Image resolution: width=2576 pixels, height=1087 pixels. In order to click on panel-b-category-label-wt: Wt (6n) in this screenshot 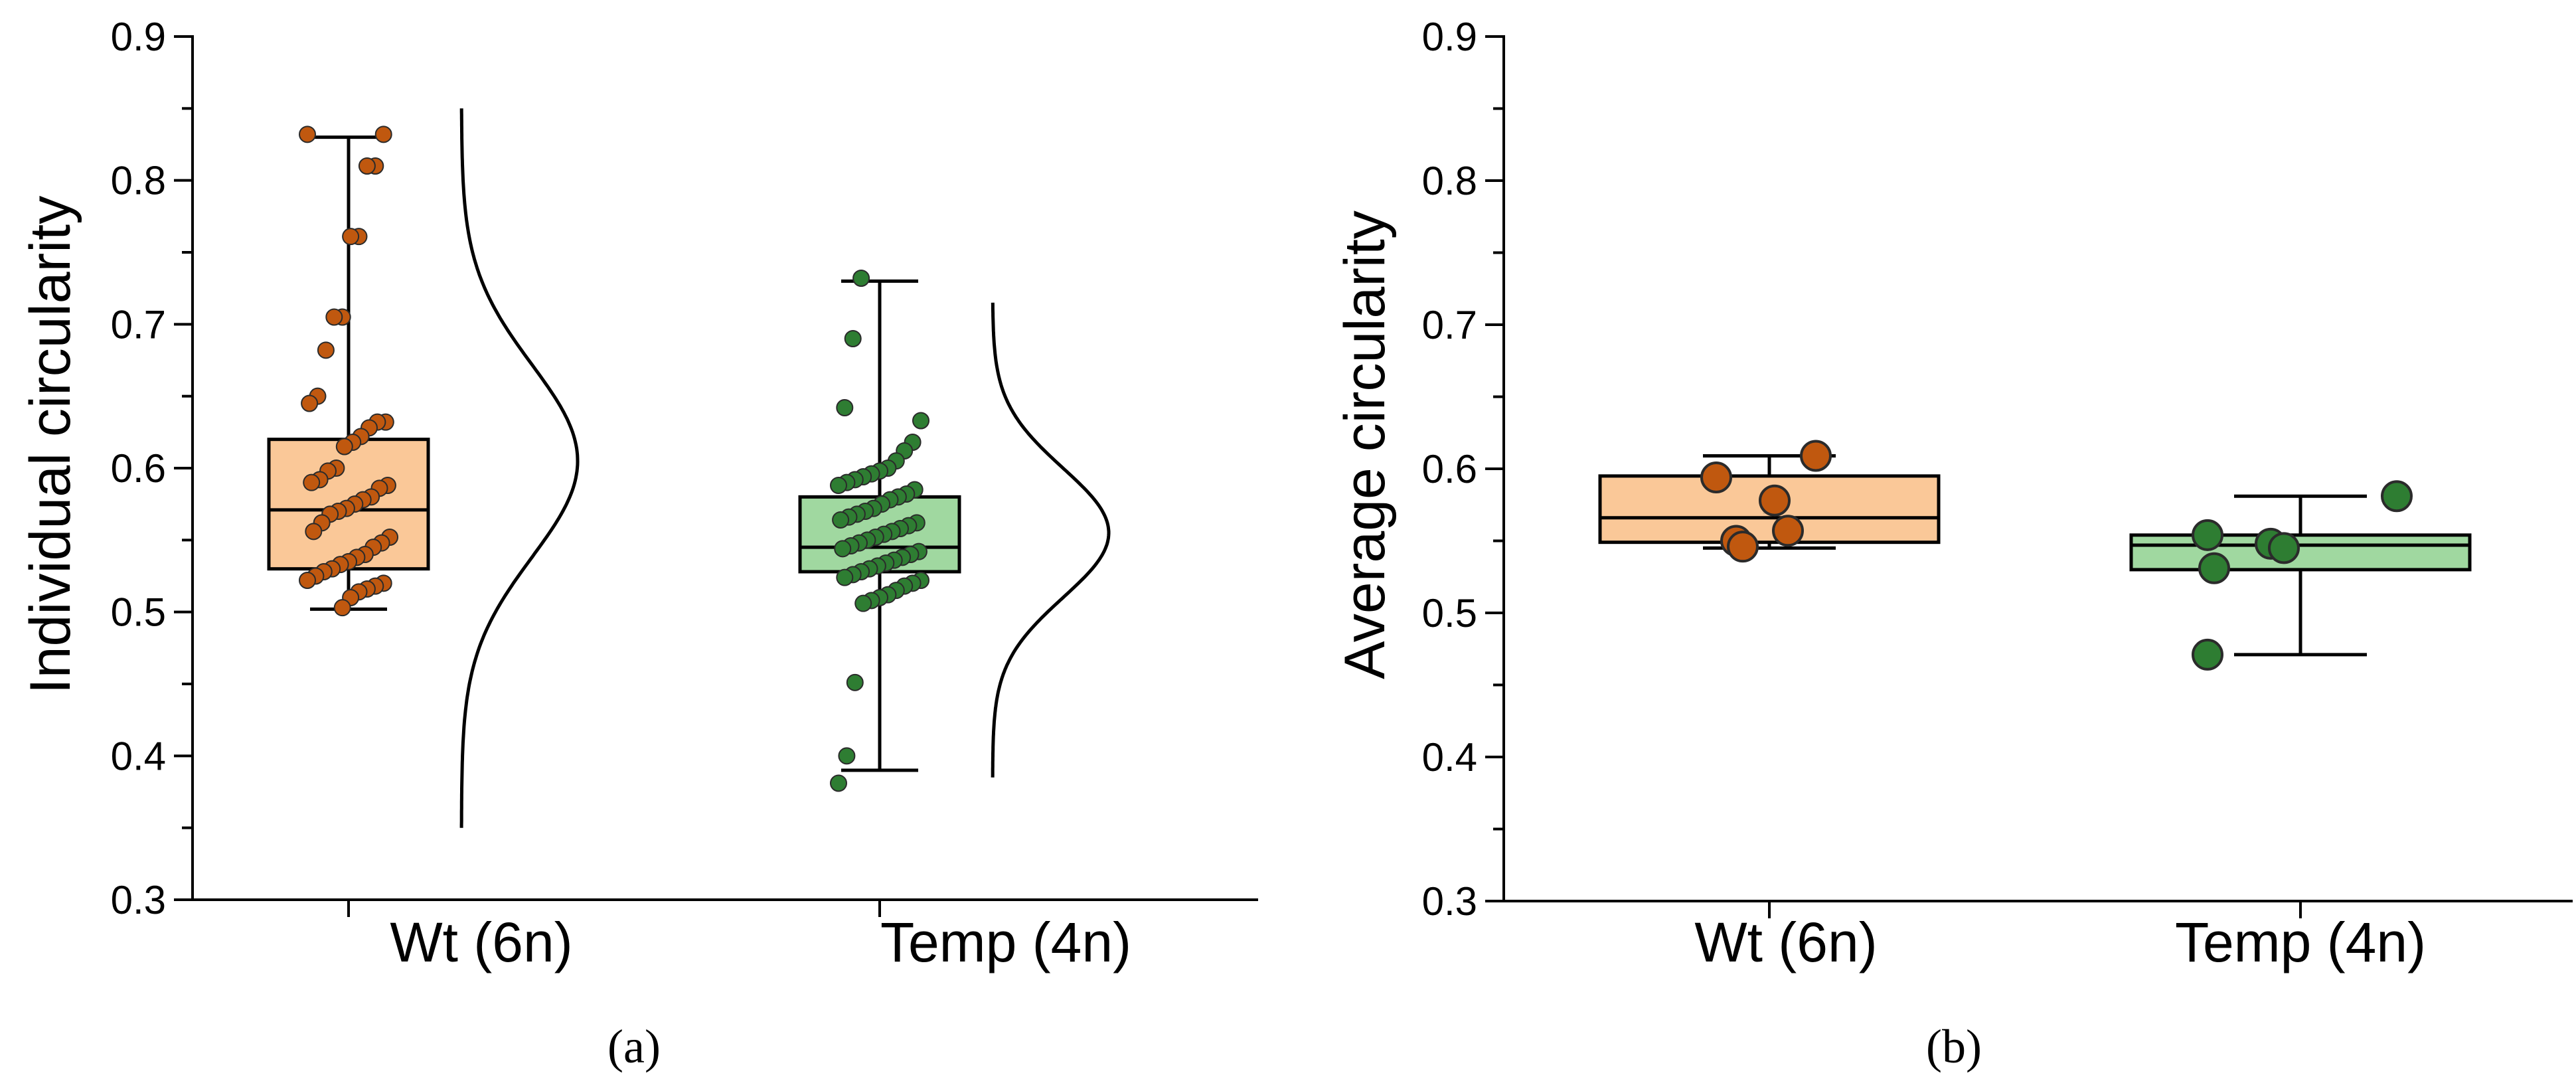, I will do `click(1785, 942)`.